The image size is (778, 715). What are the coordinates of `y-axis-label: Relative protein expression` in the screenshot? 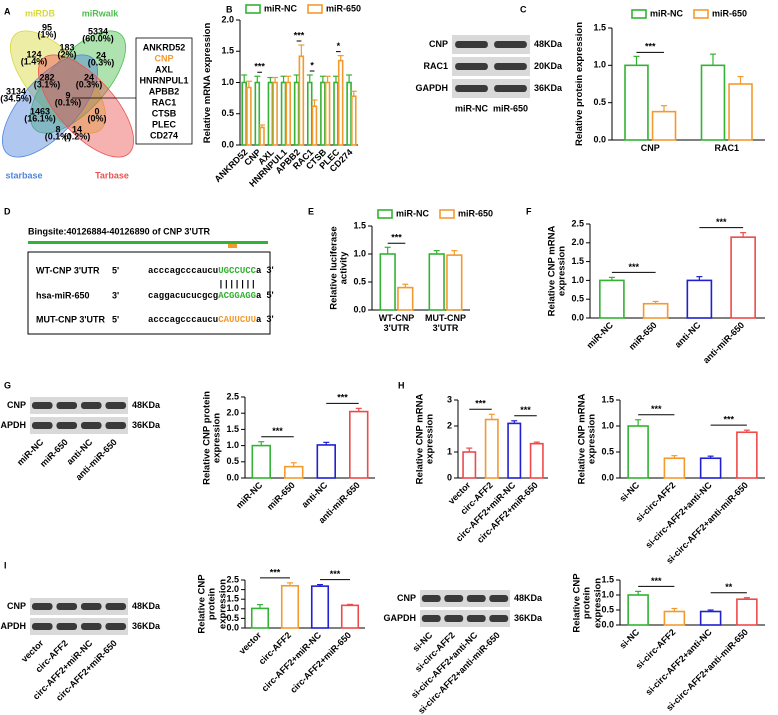 It's located at (579, 84).